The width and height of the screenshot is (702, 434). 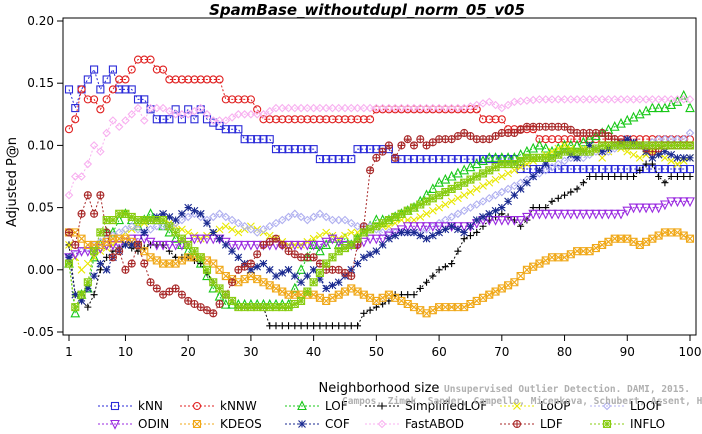 I want to click on legend-marker, so click(x=197, y=406).